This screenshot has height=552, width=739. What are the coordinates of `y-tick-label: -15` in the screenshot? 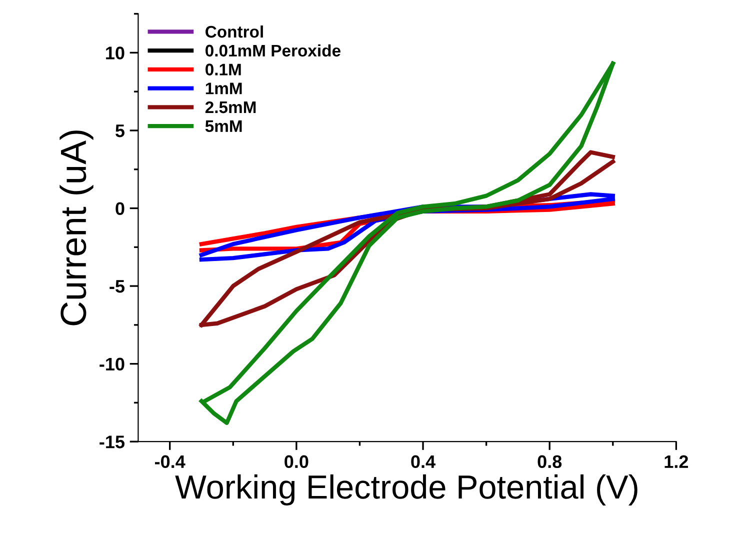 It's located at (112, 442).